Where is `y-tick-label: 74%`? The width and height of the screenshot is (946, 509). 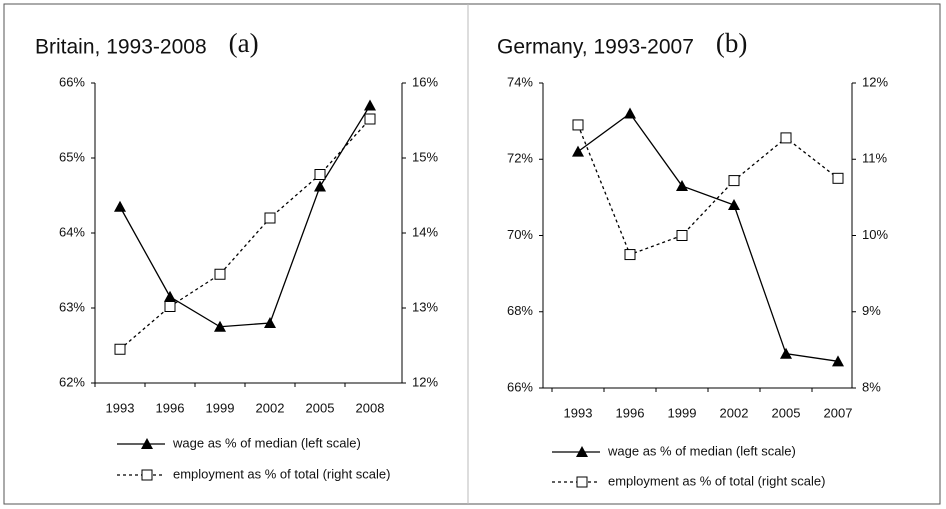
y-tick-label: 74% is located at coordinates (520, 81).